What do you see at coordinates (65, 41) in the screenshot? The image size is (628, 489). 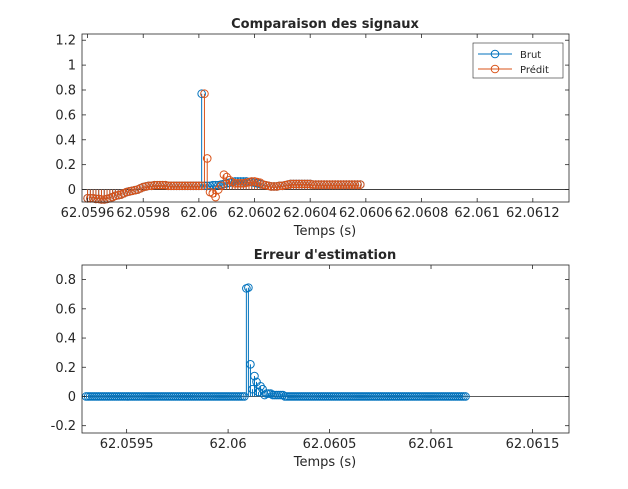 I see `y-tick-label: 1.2` at bounding box center [65, 41].